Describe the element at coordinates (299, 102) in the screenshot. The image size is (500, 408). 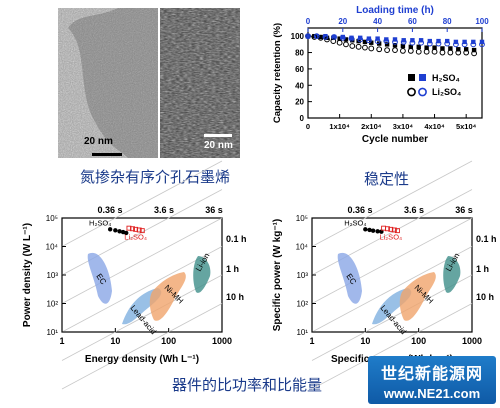
I see `y-tick-label: 20` at that location.